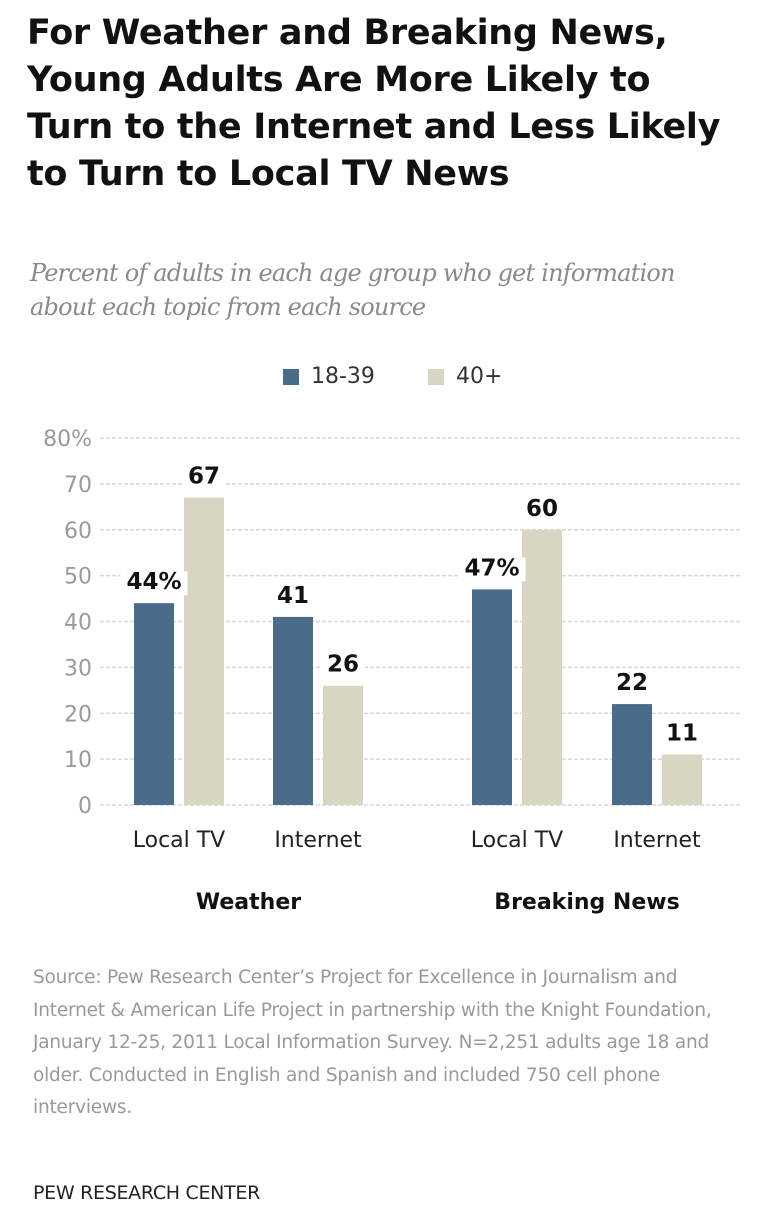 The image size is (760, 1218). What do you see at coordinates (147, 1193) in the screenshot?
I see `pew-credit: PEW RESEARCH CENTER` at bounding box center [147, 1193].